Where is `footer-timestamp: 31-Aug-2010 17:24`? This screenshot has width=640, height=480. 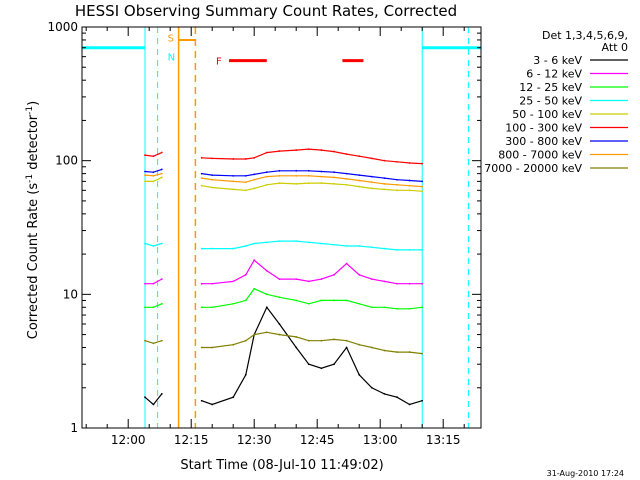
footer-timestamp: 31-Aug-2010 17:24 is located at coordinates (585, 473).